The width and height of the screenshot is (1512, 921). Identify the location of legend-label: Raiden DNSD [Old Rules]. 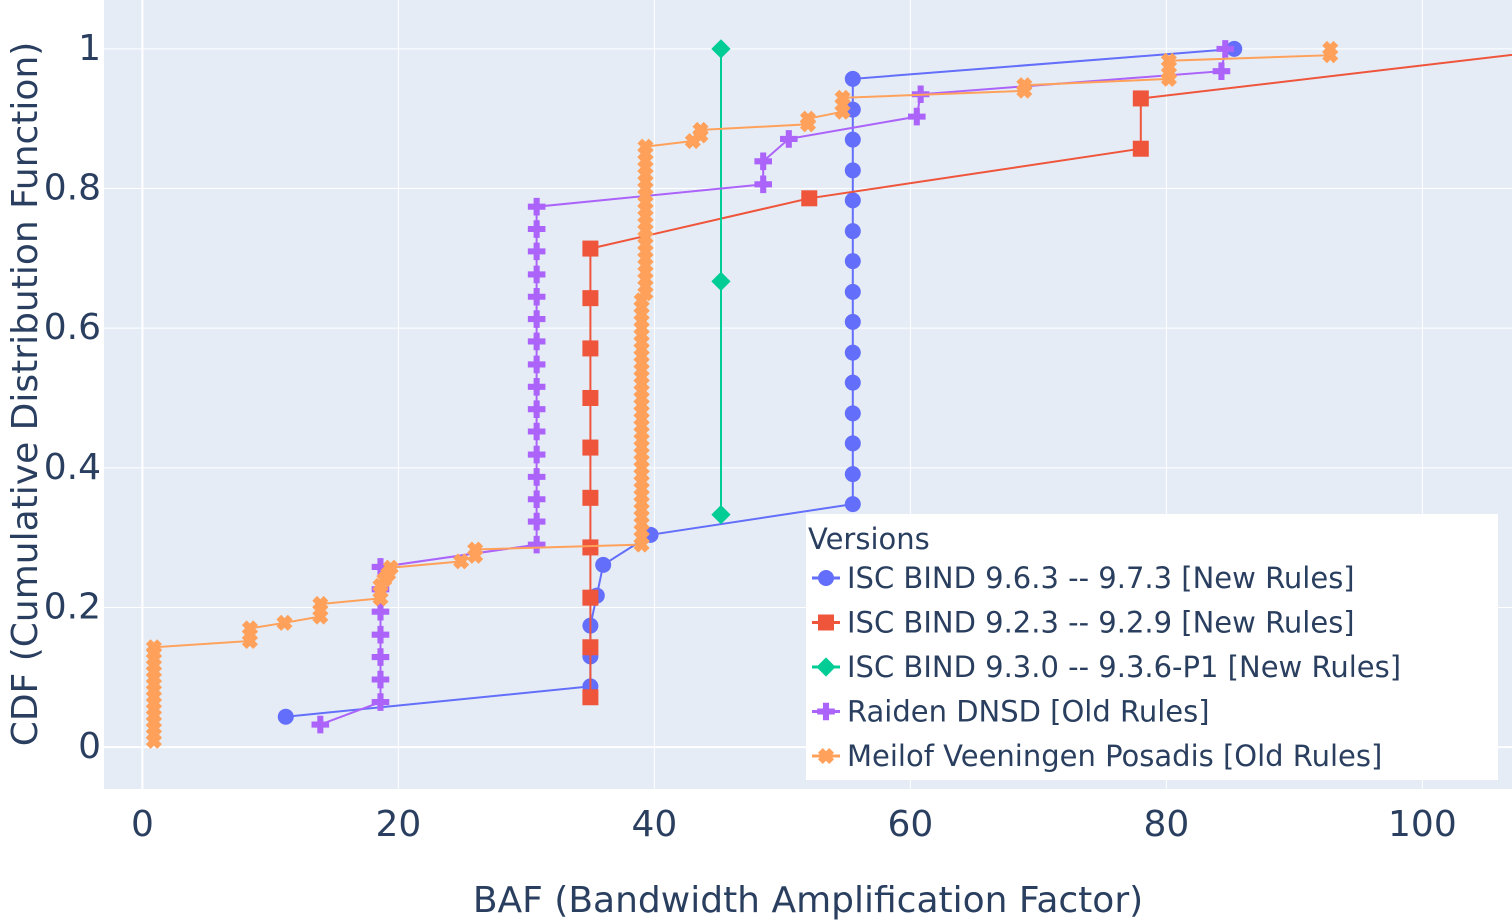
(1028, 712).